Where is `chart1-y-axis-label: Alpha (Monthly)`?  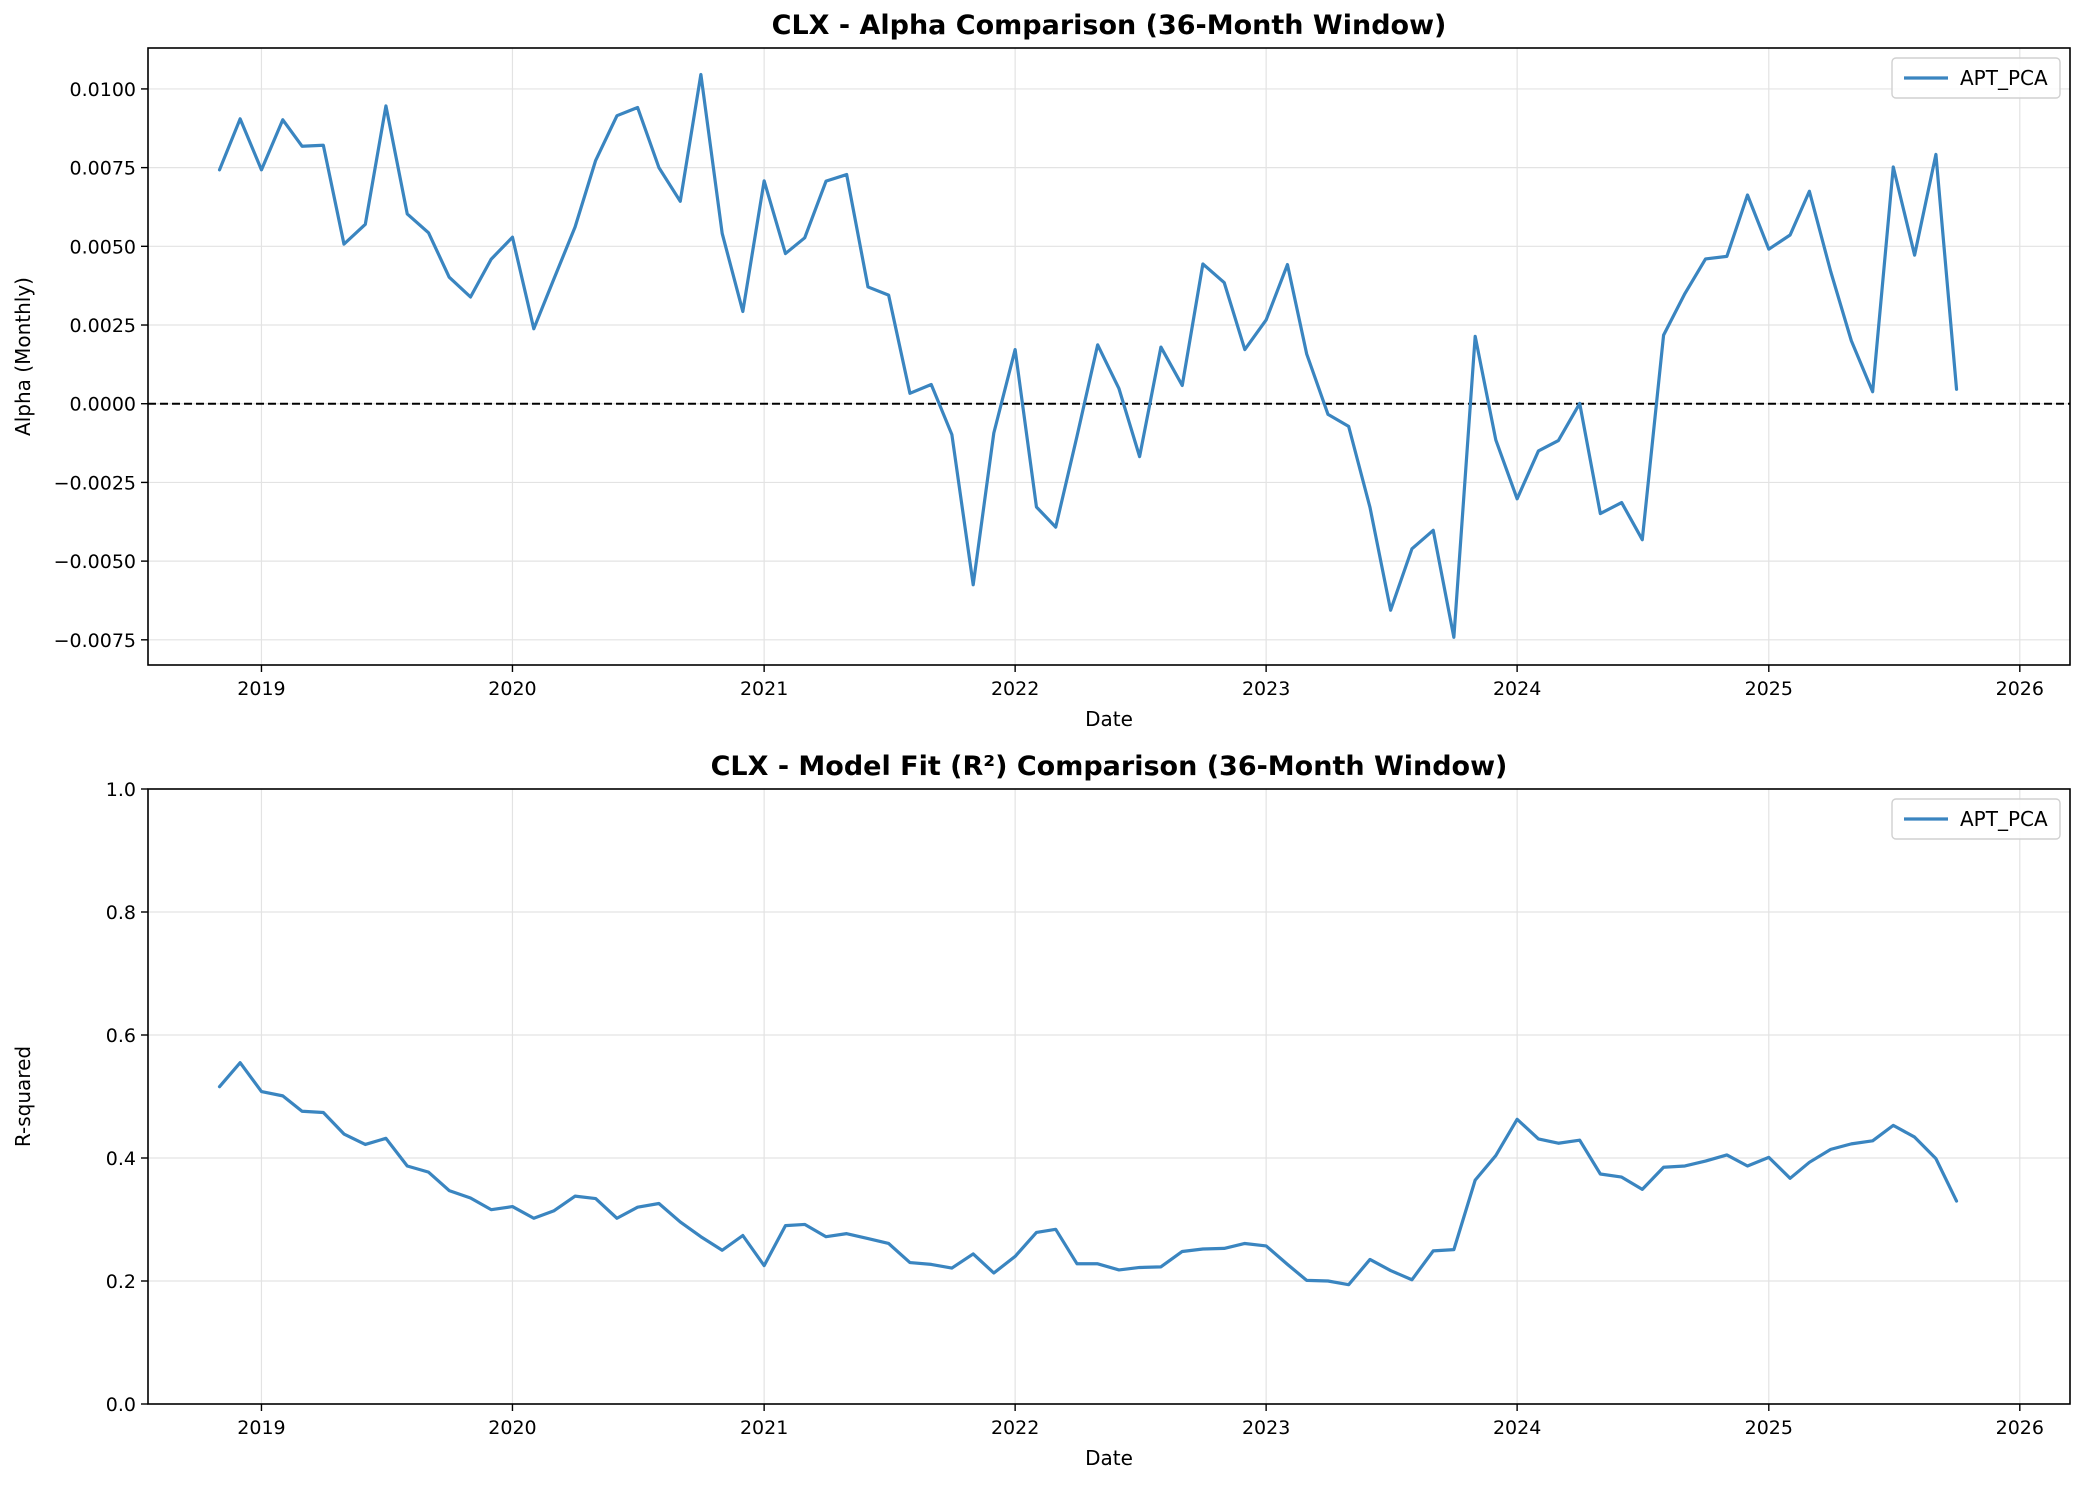
chart1-y-axis-label: Alpha (Monthly) is located at coordinates (23, 356).